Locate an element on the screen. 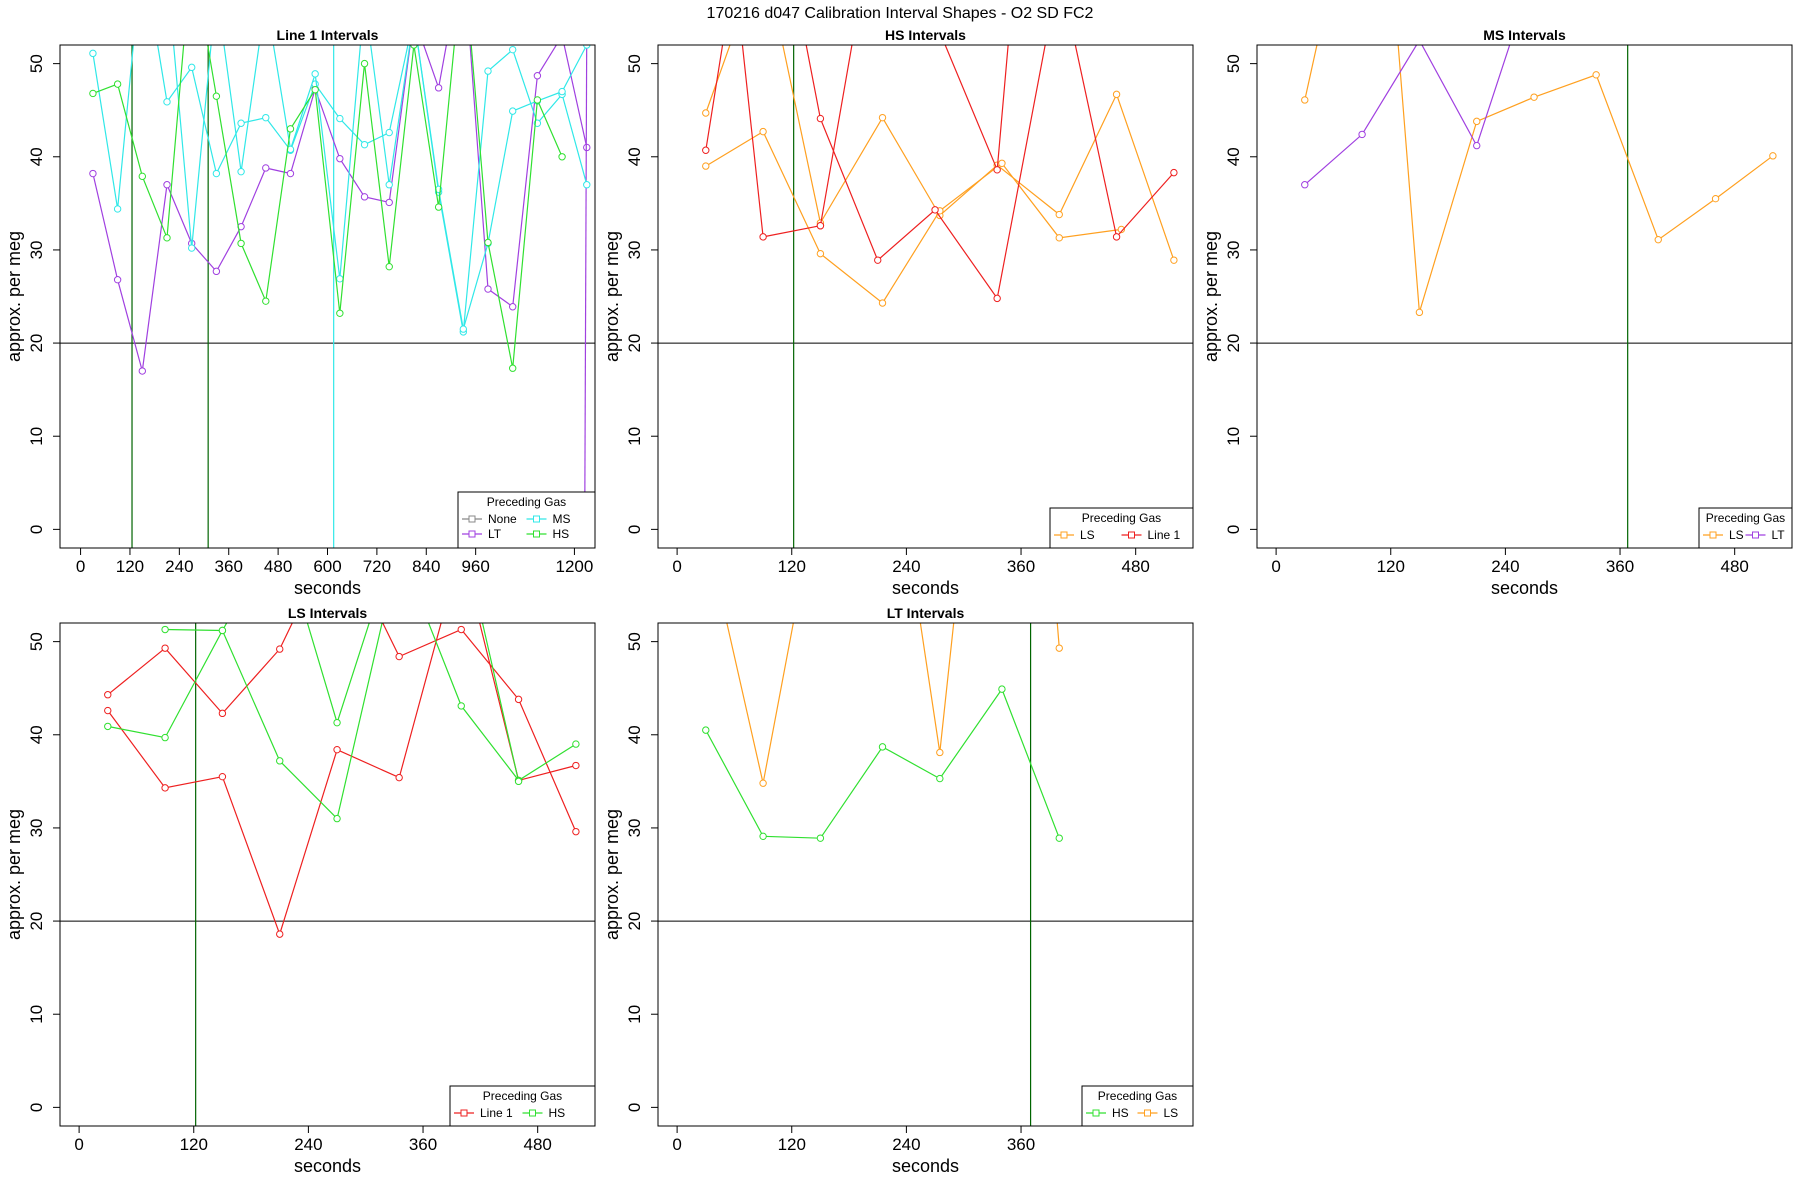  legend: Preceding Gas HS LS is located at coordinates (1137, 1106).